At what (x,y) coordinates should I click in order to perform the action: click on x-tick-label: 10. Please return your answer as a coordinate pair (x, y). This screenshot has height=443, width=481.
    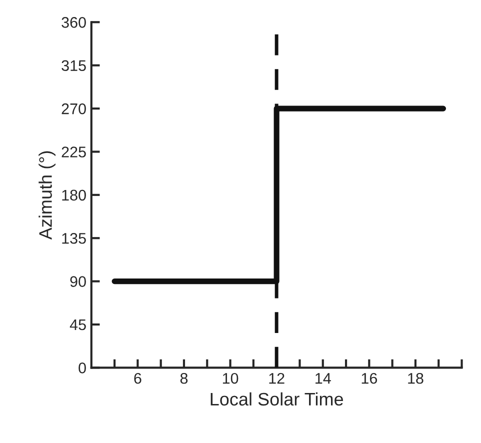
    Looking at the image, I should click on (230, 378).